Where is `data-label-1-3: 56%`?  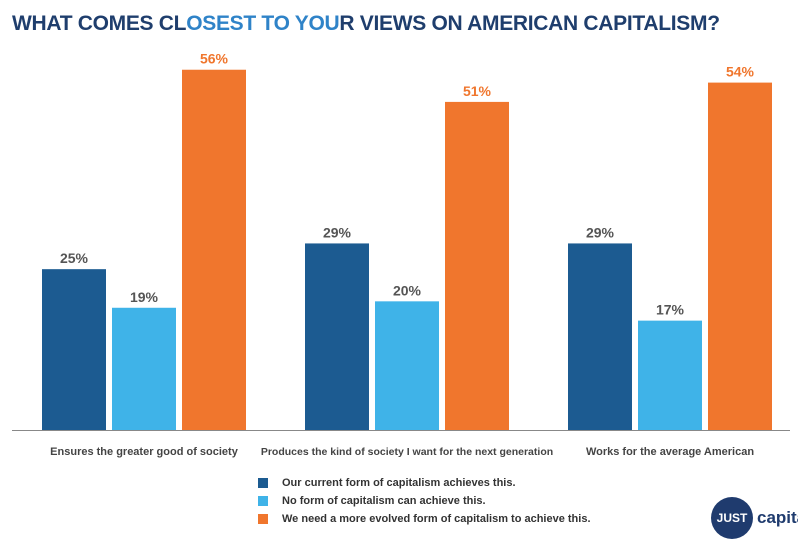 data-label-1-3: 56% is located at coordinates (214, 59).